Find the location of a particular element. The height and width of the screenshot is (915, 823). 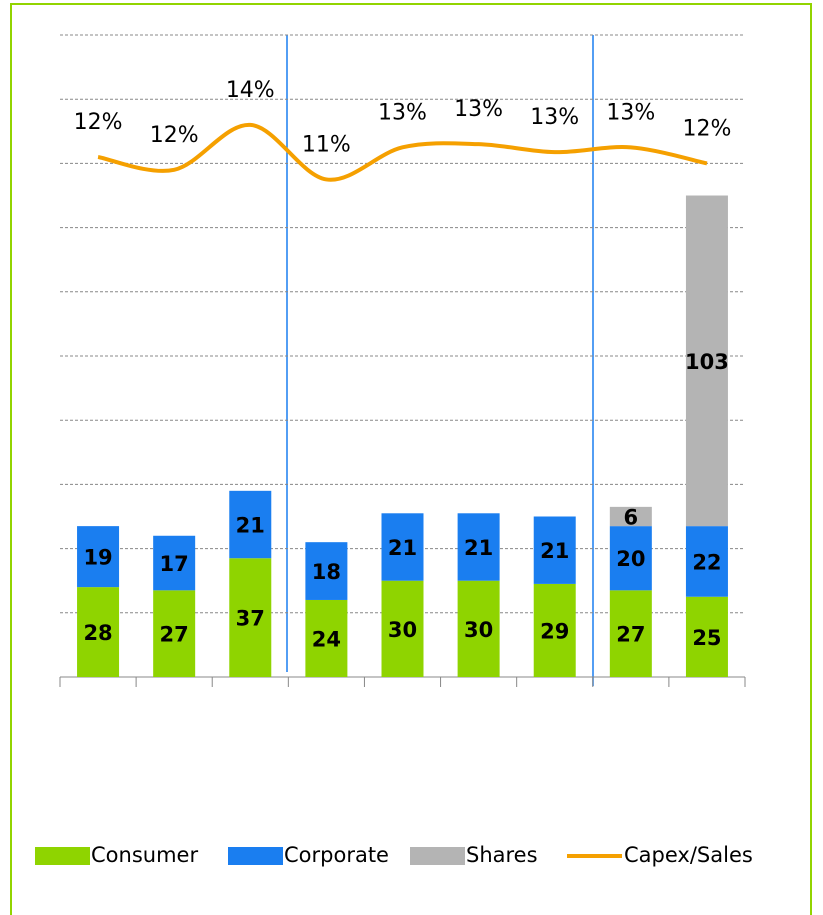

data-label: 17 is located at coordinates (174, 564).